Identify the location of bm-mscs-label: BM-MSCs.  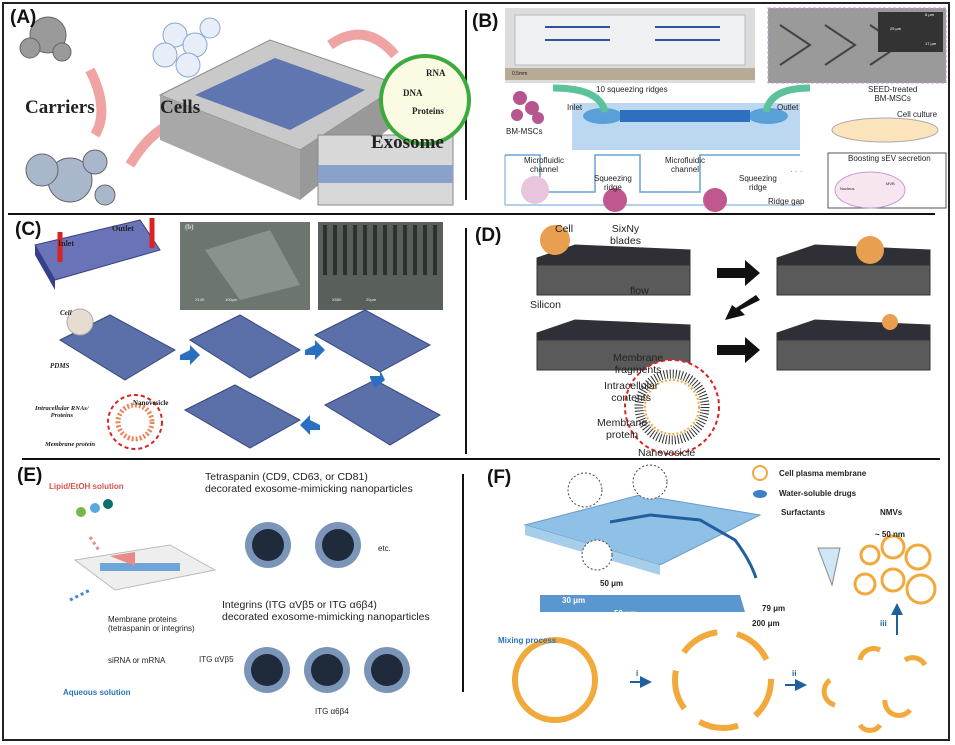
(524, 131).